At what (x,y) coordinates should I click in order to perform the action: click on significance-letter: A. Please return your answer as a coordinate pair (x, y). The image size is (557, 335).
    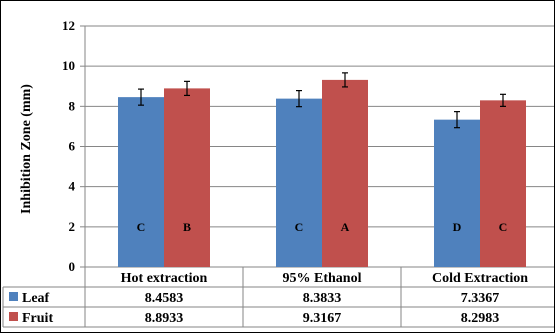
    Looking at the image, I should click on (345, 227).